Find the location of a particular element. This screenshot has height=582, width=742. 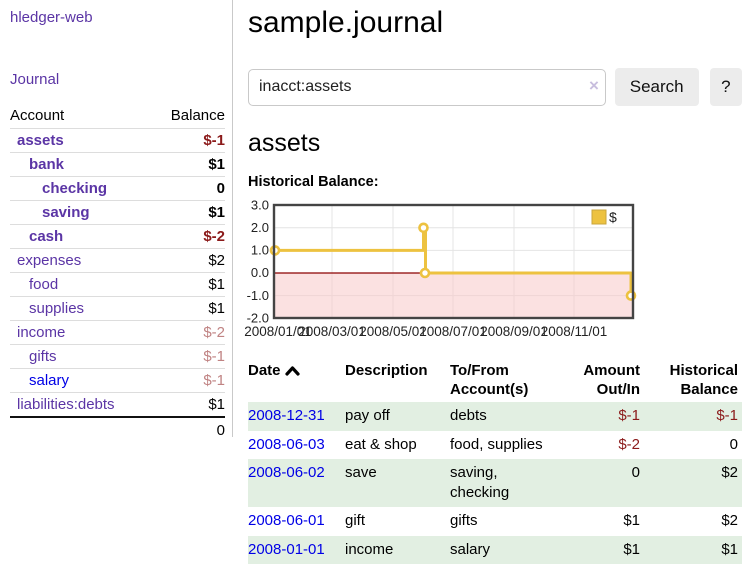

transaction-accounts: food, supplies is located at coordinates (496, 444).